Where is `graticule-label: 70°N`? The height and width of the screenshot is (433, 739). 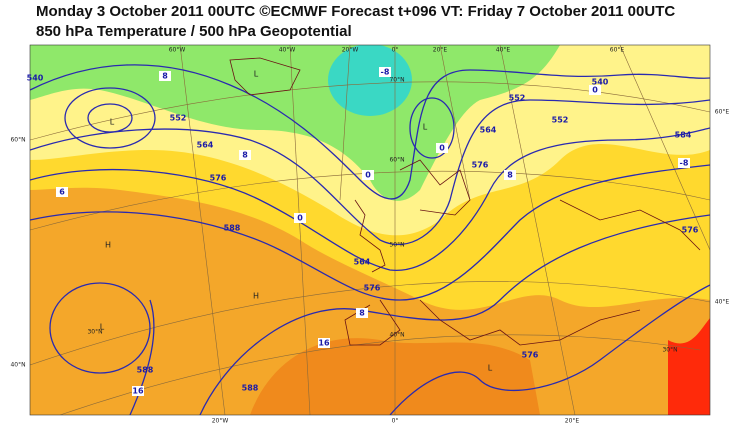 graticule-label: 70°N is located at coordinates (396, 80).